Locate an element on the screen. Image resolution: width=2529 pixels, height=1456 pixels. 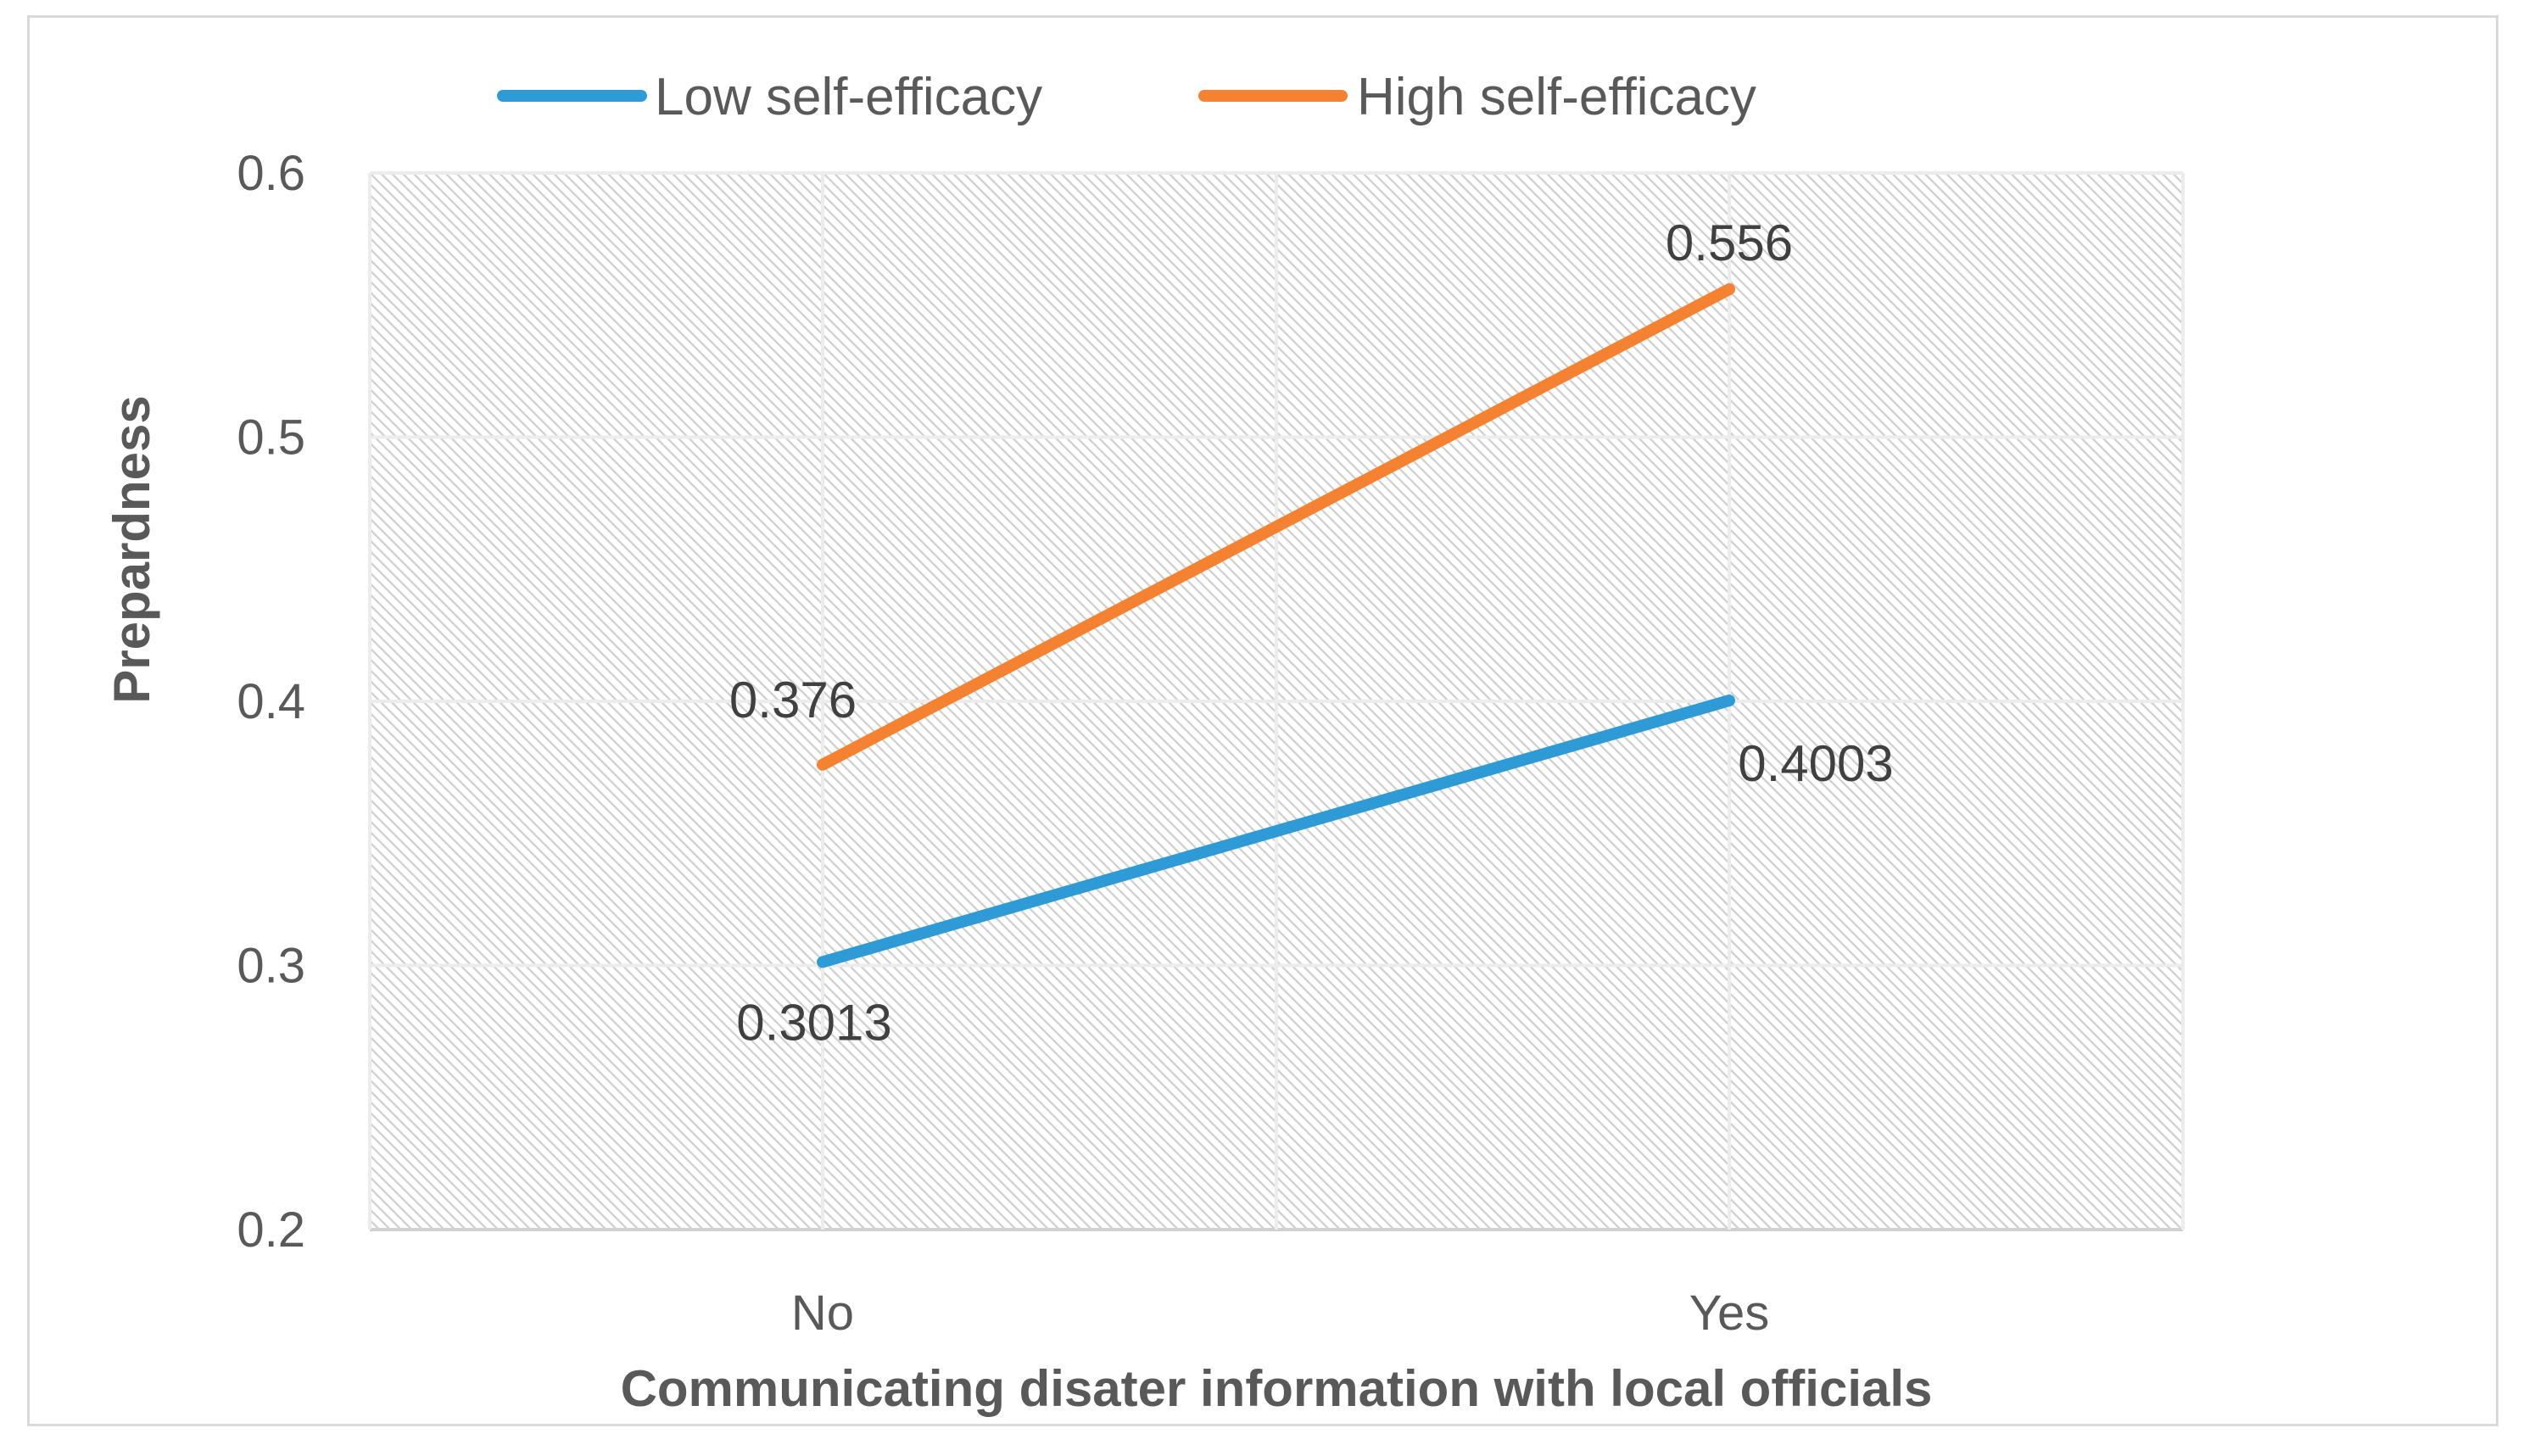
y-tick-label: 0.3 is located at coordinates (271, 966).